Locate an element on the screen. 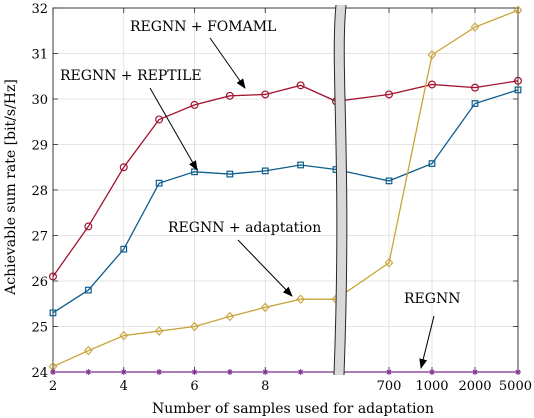 Image resolution: width=534 pixels, height=418 pixels. axis-break is located at coordinates (340, 190).